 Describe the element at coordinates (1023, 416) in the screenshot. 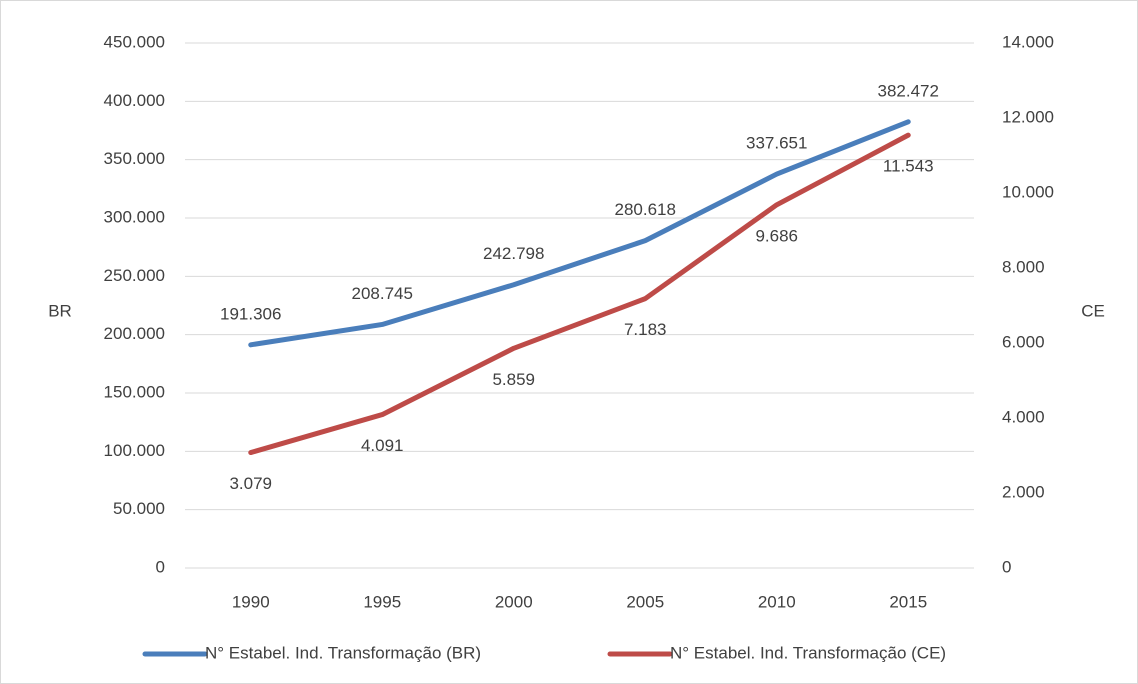

I see `y2-tick-label: 4.000` at that location.